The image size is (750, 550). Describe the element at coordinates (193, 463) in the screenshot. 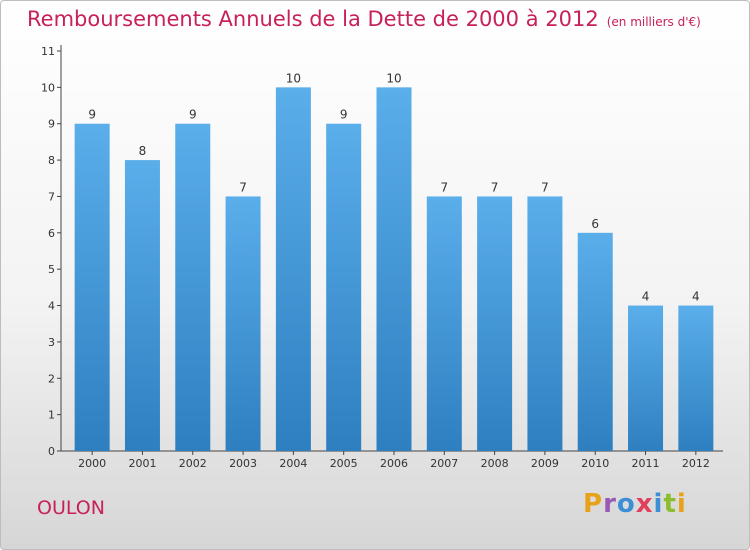

I see `x-tick-label: 2002` at that location.